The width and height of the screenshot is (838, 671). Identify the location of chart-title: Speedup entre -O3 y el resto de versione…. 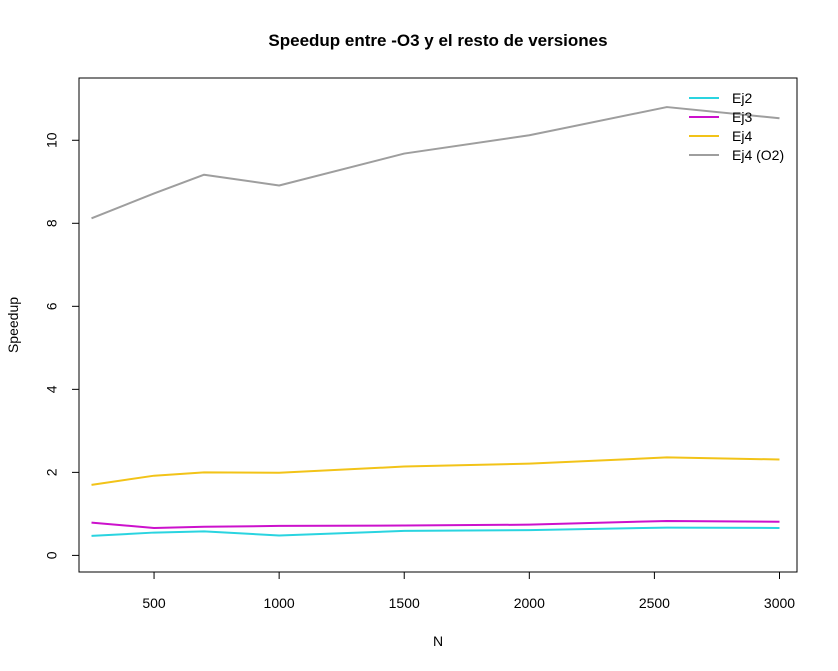
(437, 40).